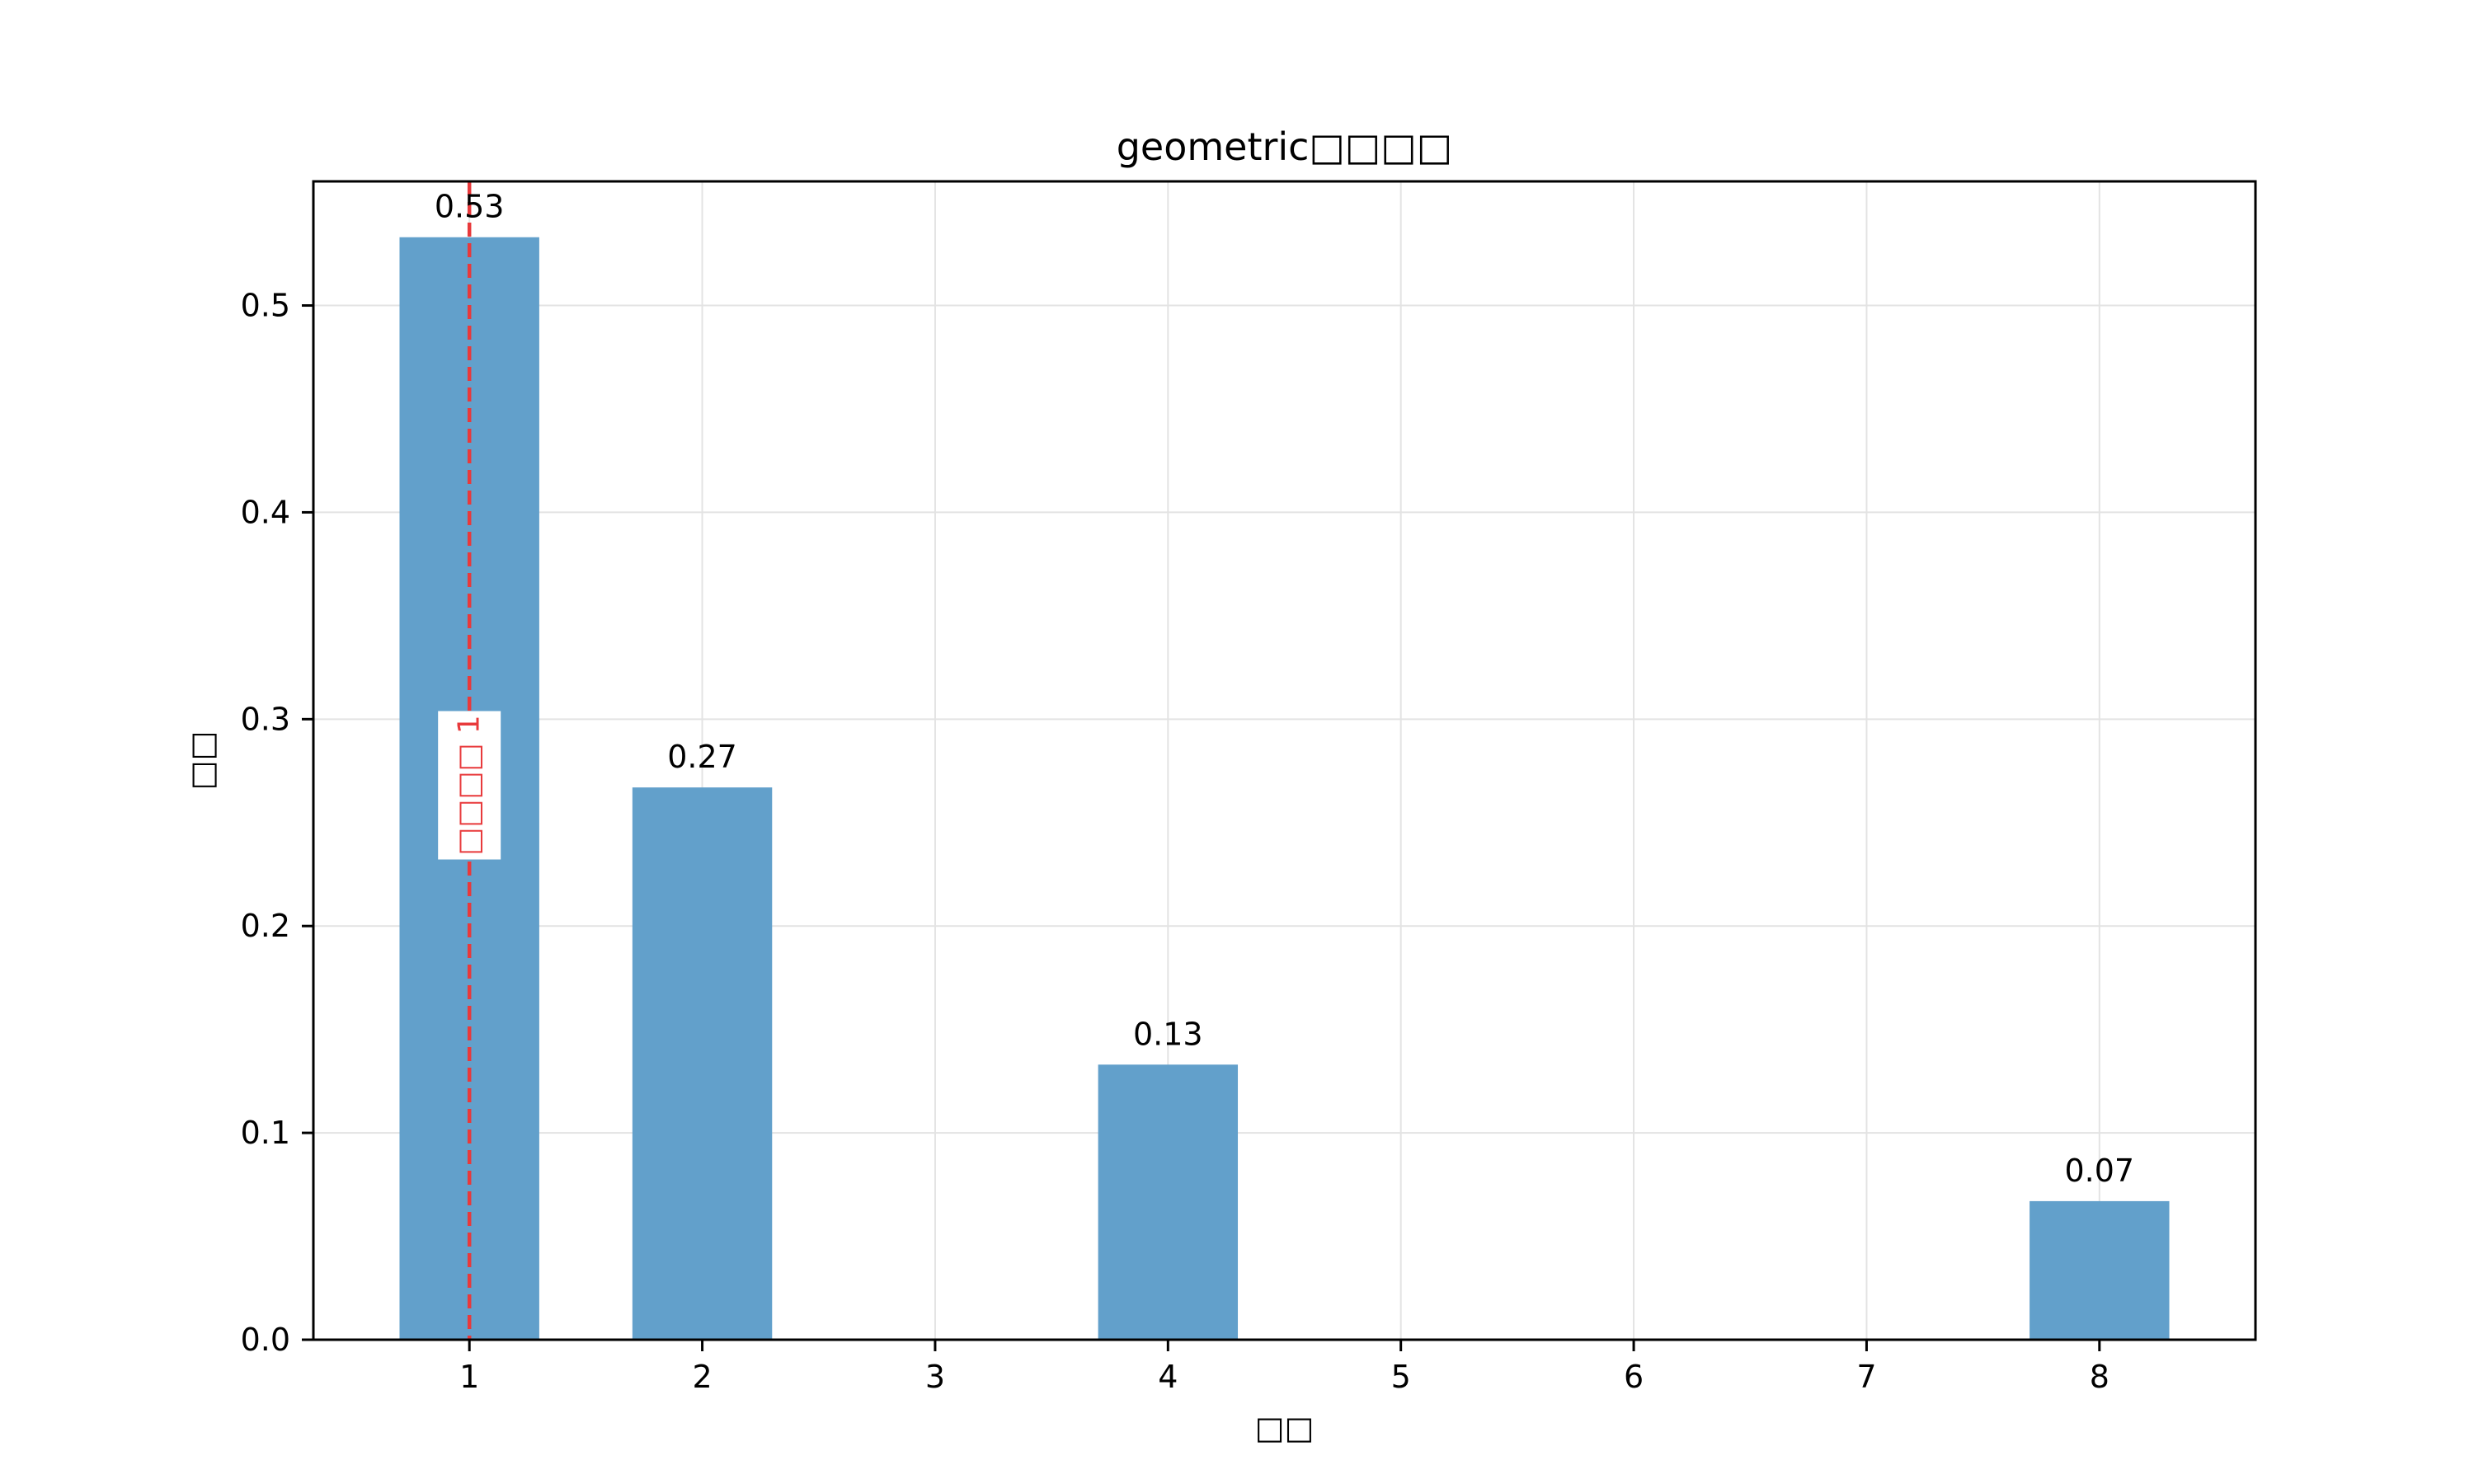 The image size is (2474, 1484). I want to click on chart-title: geometric□□□□, so click(1285, 146).